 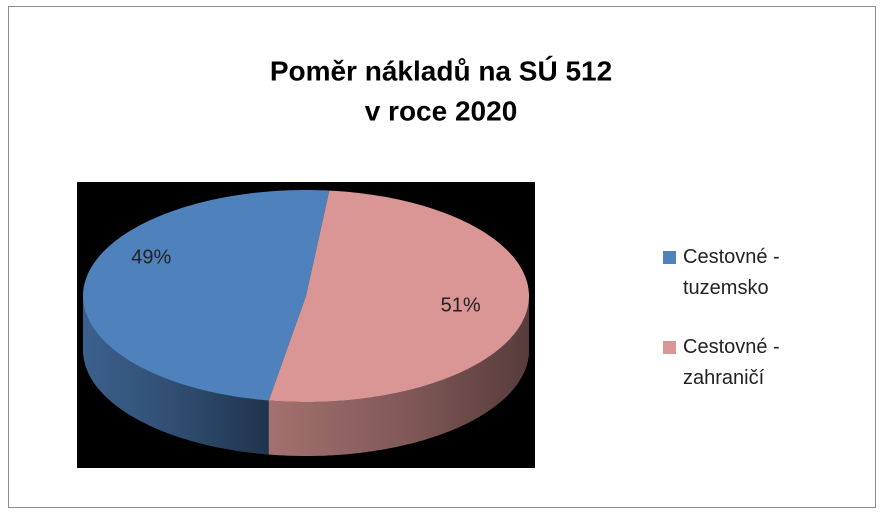 What do you see at coordinates (151, 258) in the screenshot?
I see `data-label: 49%` at bounding box center [151, 258].